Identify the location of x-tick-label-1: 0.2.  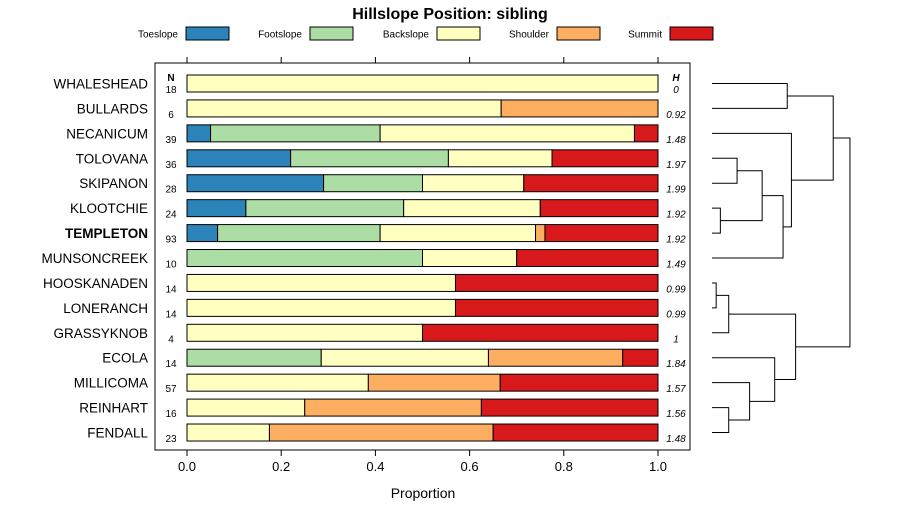
(281, 466).